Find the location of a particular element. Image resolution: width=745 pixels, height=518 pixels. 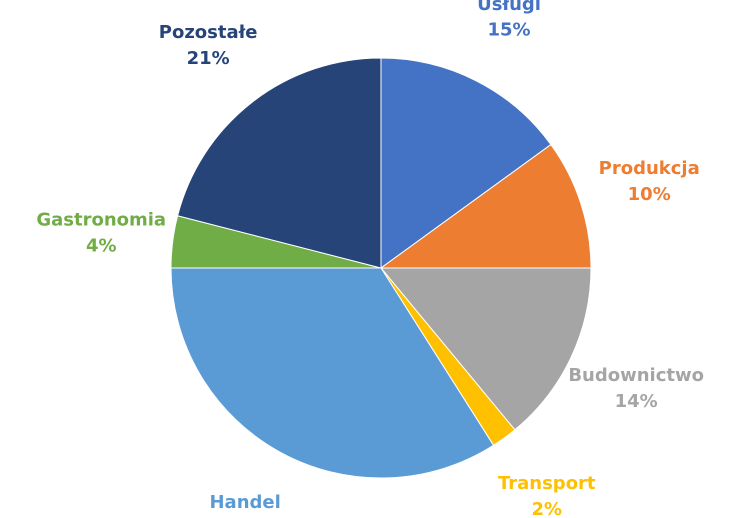

slice-label: Budownictwo is located at coordinates (636, 375).